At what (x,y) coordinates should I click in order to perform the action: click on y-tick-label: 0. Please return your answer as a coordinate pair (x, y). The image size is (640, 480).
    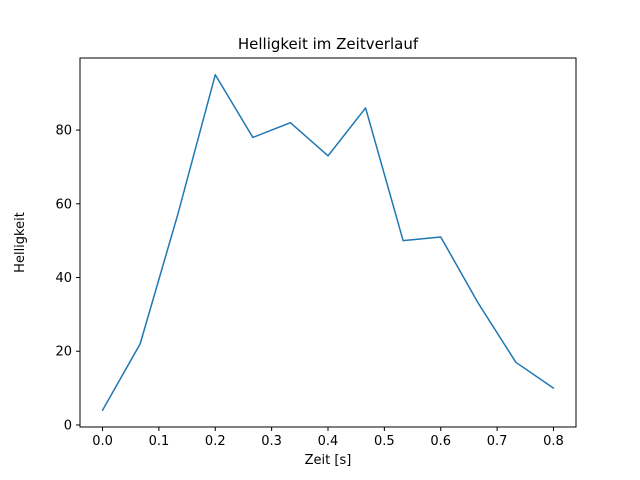
    Looking at the image, I should click on (68, 425).